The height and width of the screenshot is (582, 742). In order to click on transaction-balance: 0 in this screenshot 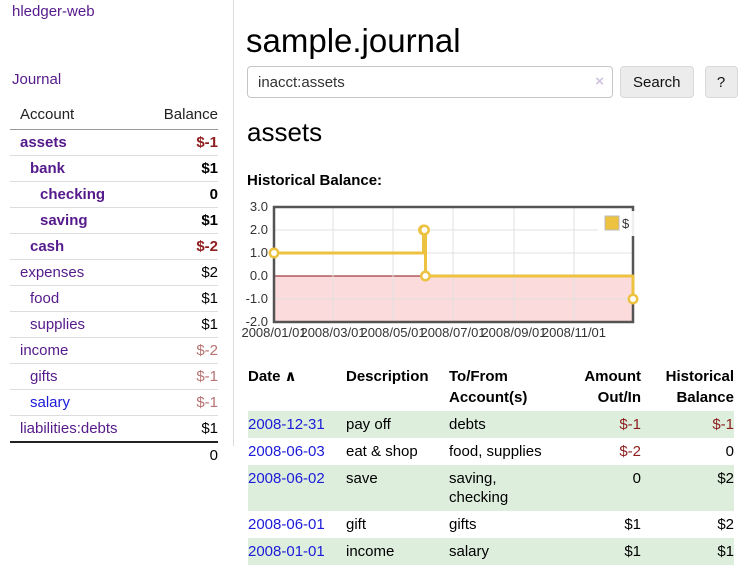, I will do `click(729, 451)`.